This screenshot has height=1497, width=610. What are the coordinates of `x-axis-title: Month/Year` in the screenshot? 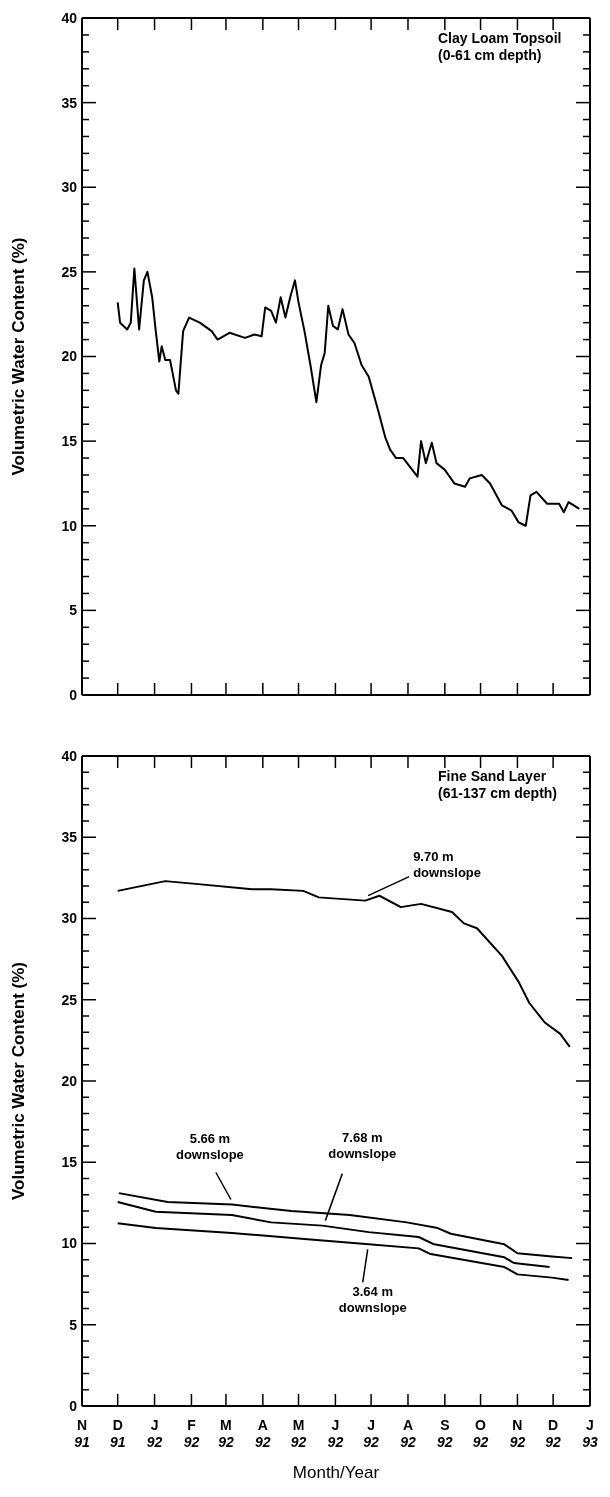 It's located at (336, 1472).